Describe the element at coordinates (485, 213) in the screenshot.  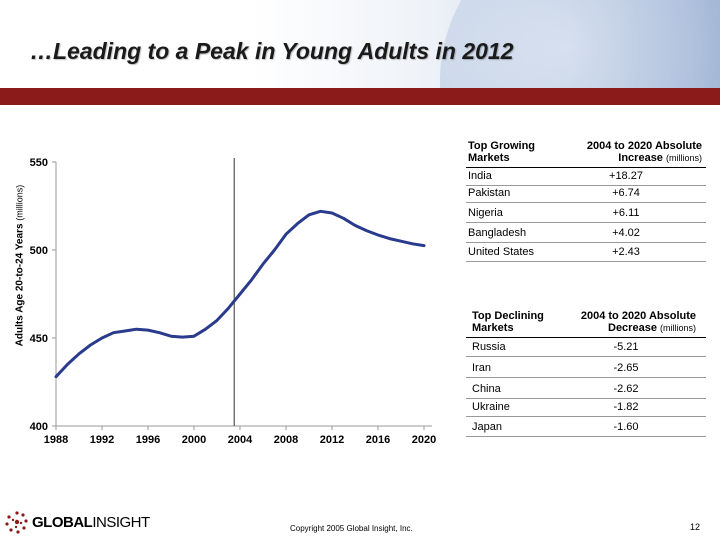
I see `growing-row-name: Nigeria` at that location.